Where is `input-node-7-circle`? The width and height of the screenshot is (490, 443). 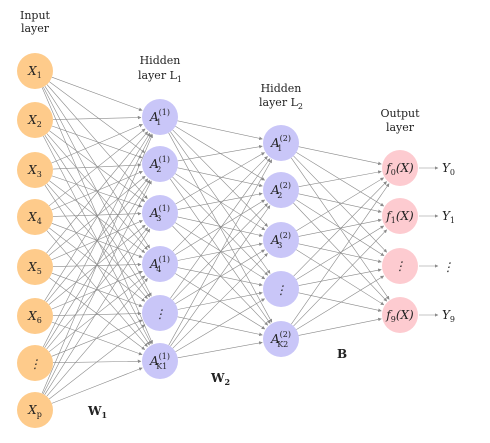 input-node-7-circle is located at coordinates (35, 363).